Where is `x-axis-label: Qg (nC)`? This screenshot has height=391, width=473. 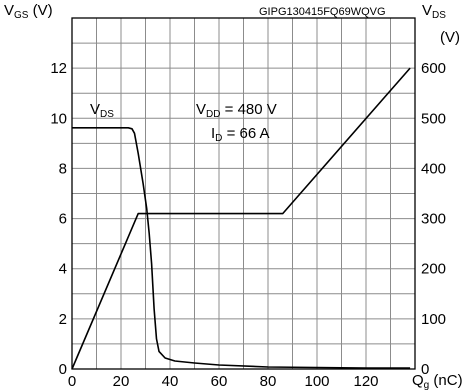
x-axis-label: Qg (nC) is located at coordinates (437, 381).